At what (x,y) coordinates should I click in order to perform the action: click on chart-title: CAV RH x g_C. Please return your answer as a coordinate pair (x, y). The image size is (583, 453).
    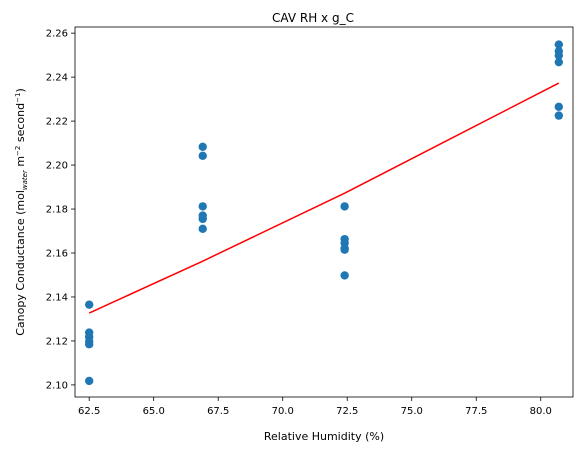
    Looking at the image, I should click on (313, 18).